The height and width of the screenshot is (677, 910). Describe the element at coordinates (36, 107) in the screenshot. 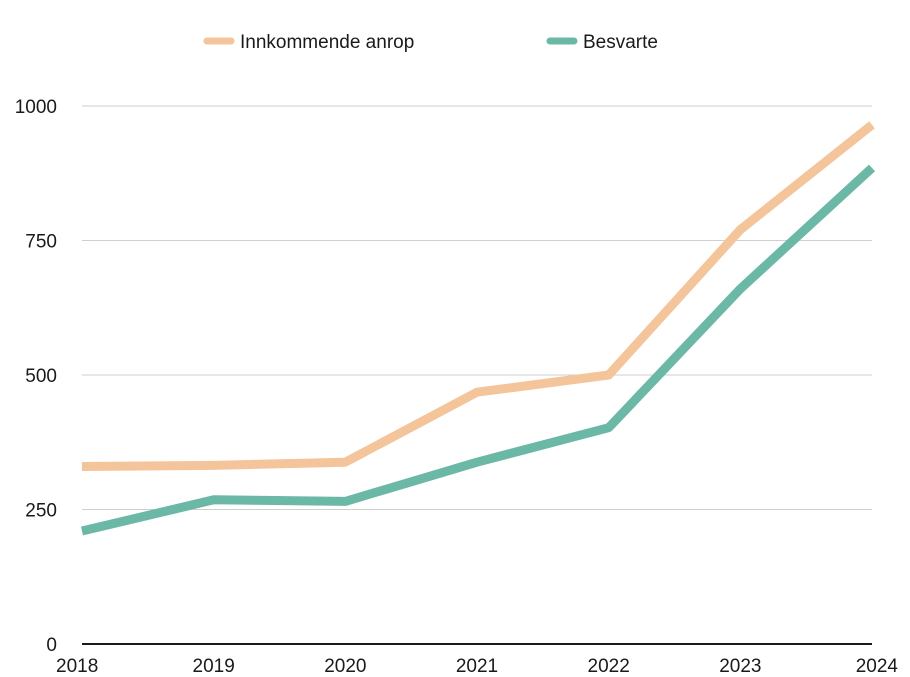

I see `y-tick-label: 1000` at that location.